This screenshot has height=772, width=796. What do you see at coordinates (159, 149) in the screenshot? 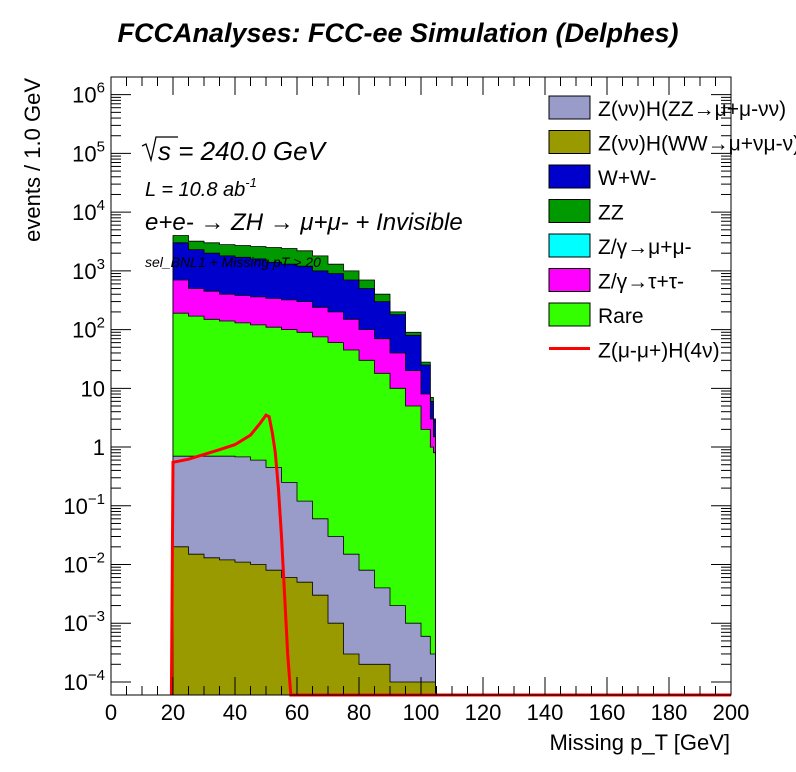
I see `sqrt-icon` at bounding box center [159, 149].